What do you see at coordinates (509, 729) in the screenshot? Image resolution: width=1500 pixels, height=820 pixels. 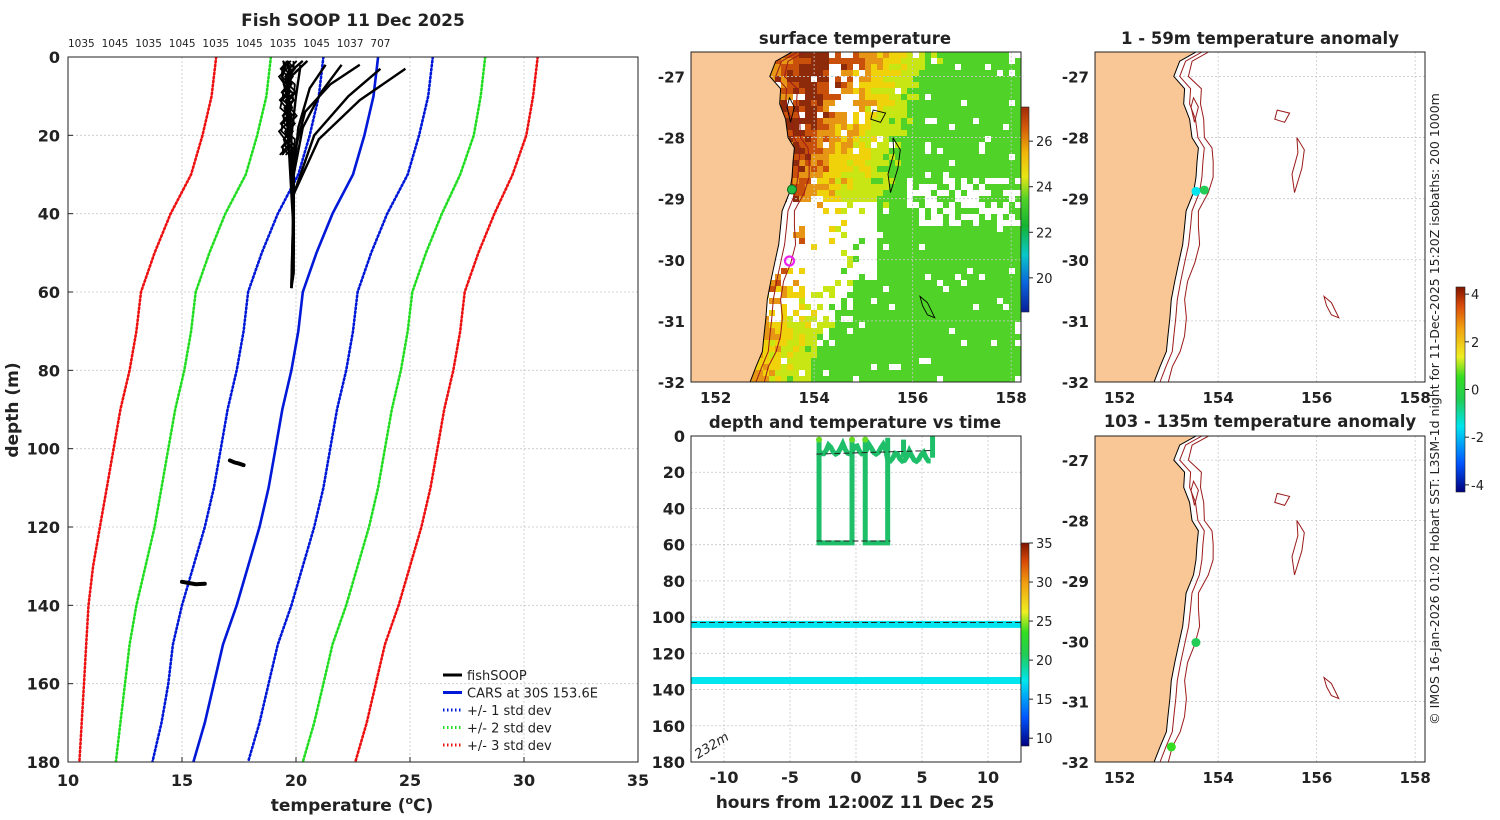 I see `legend-label: +/- 2 std dev` at bounding box center [509, 729].